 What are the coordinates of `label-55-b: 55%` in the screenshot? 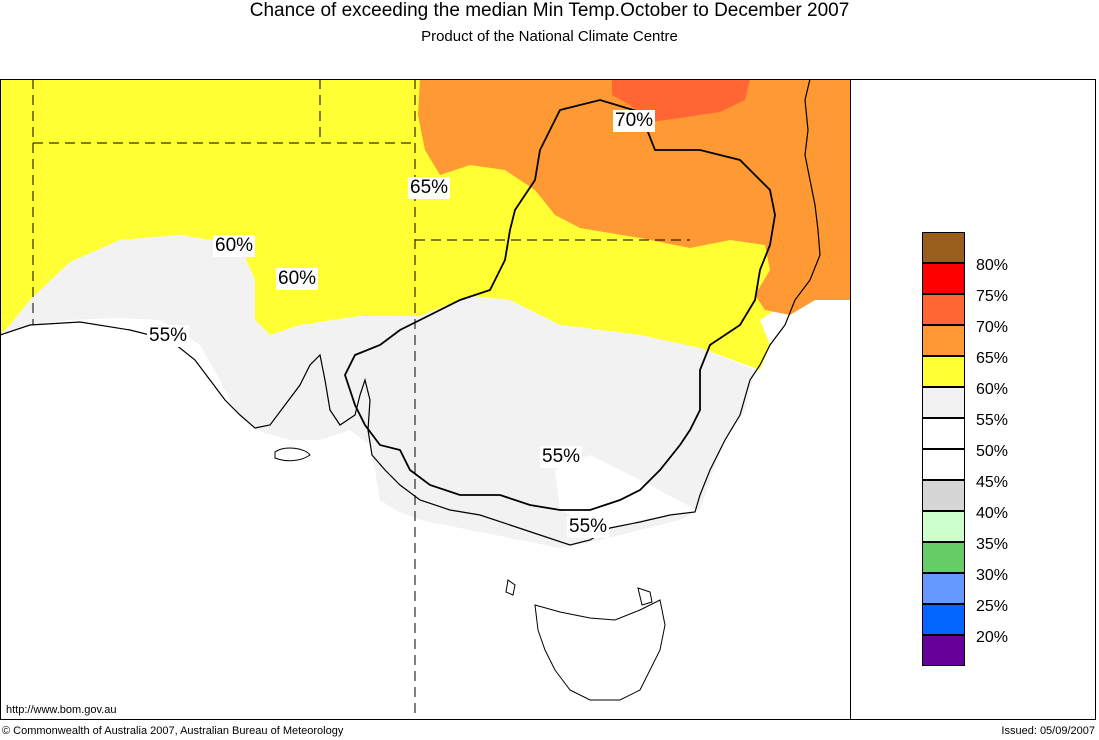 It's located at (561, 457).